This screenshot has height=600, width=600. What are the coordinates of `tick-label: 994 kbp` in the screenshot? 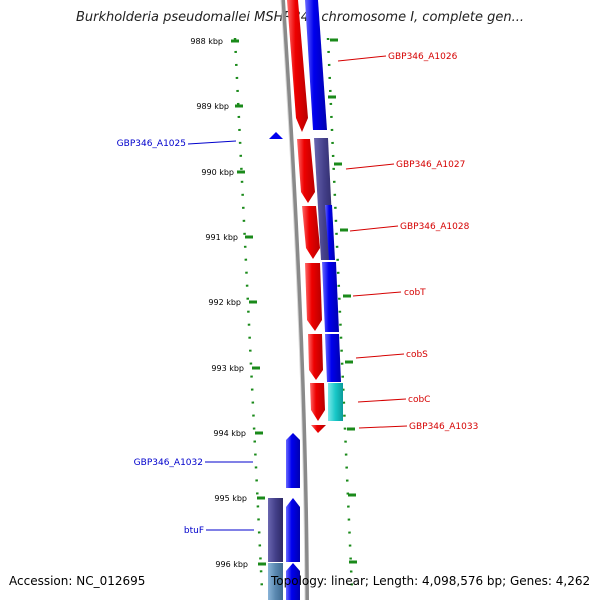 It's located at (229, 433).